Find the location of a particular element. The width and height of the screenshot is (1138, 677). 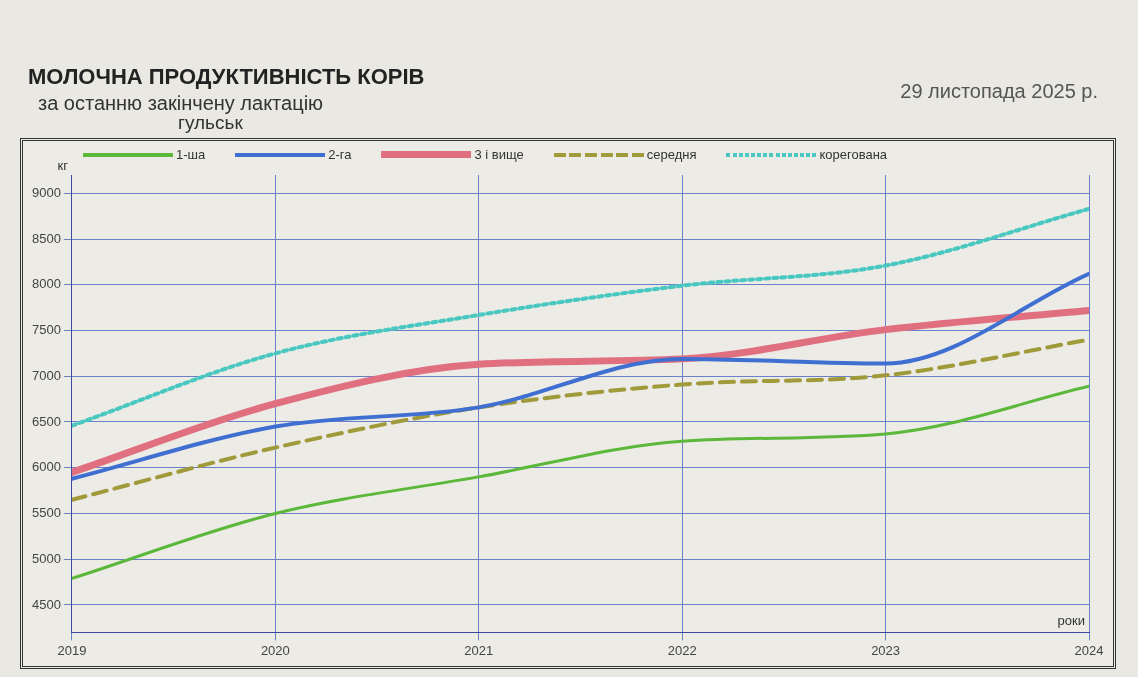

y-tick-label: 6000 is located at coordinates (46, 467).